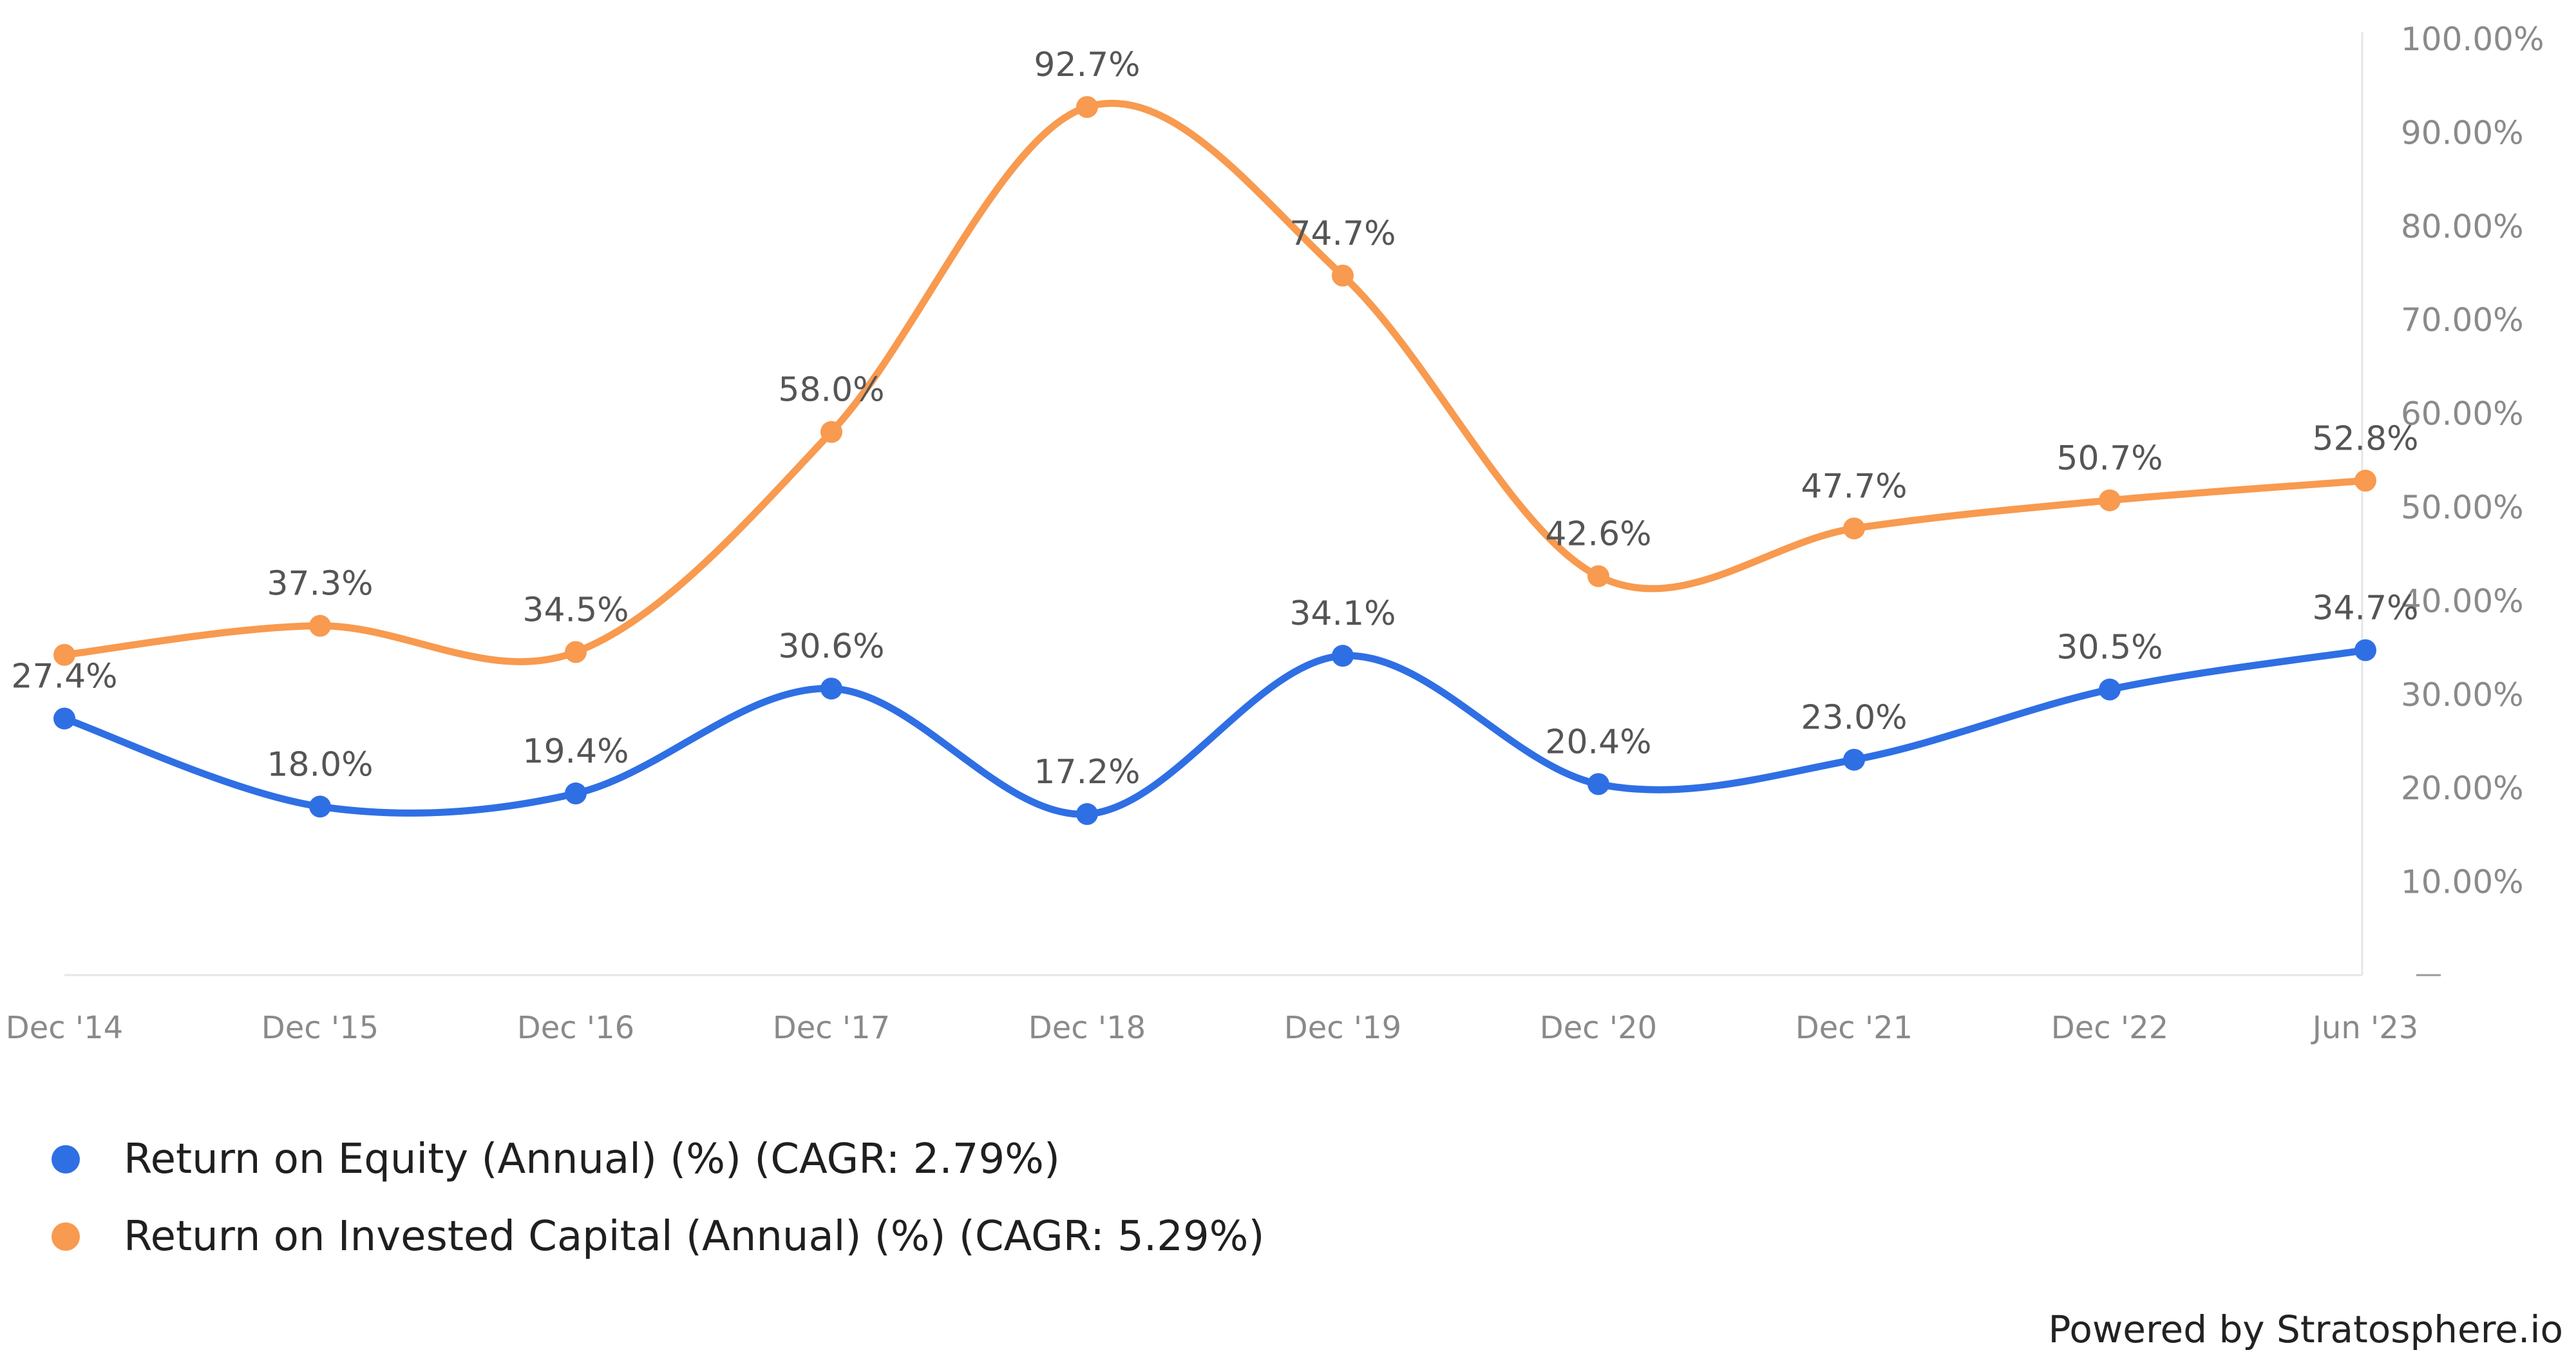 The height and width of the screenshot is (1359, 2576). I want to click on data-label-roe: 23.0%, so click(1854, 718).